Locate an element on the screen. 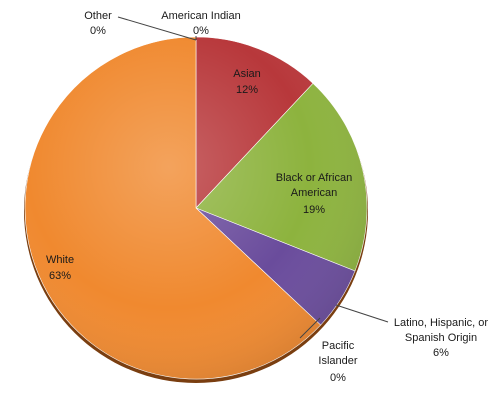  leader-line-other is located at coordinates (157, 28).